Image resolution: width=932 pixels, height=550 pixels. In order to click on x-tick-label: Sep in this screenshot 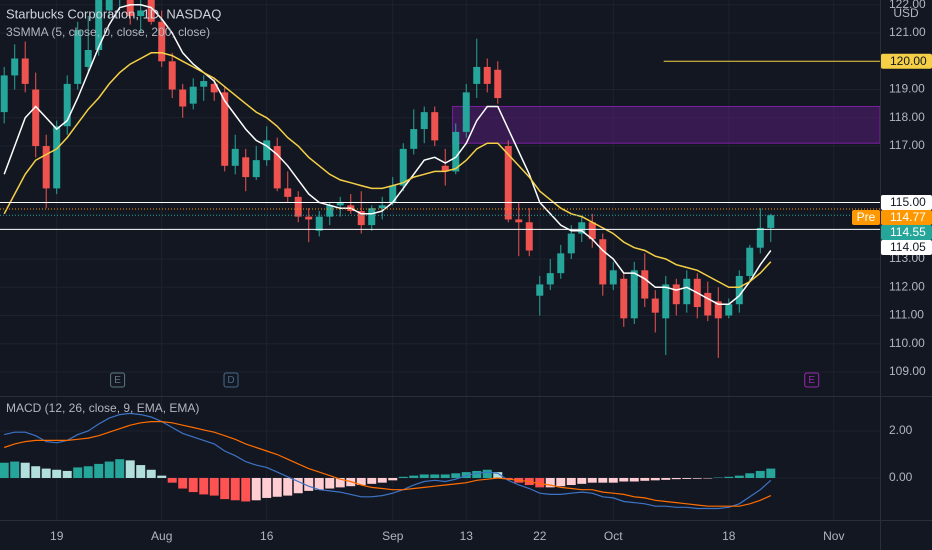, I will do `click(393, 536)`.